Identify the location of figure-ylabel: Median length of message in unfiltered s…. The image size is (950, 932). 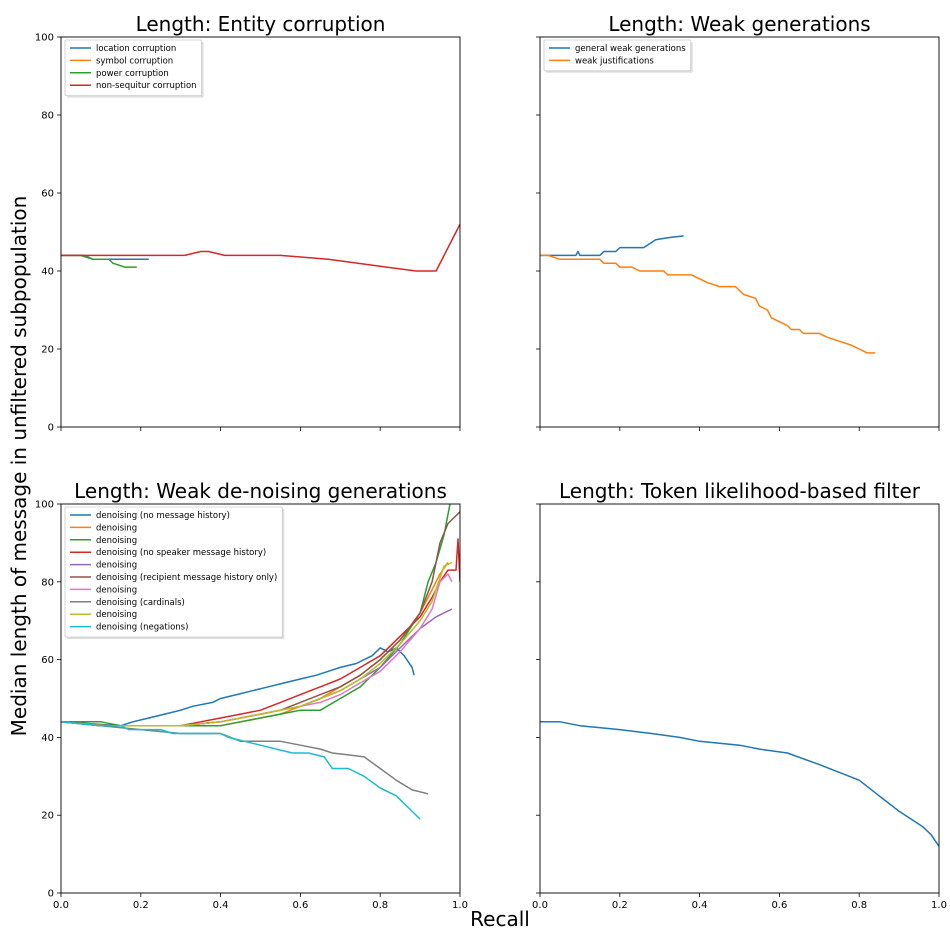
(19, 466).